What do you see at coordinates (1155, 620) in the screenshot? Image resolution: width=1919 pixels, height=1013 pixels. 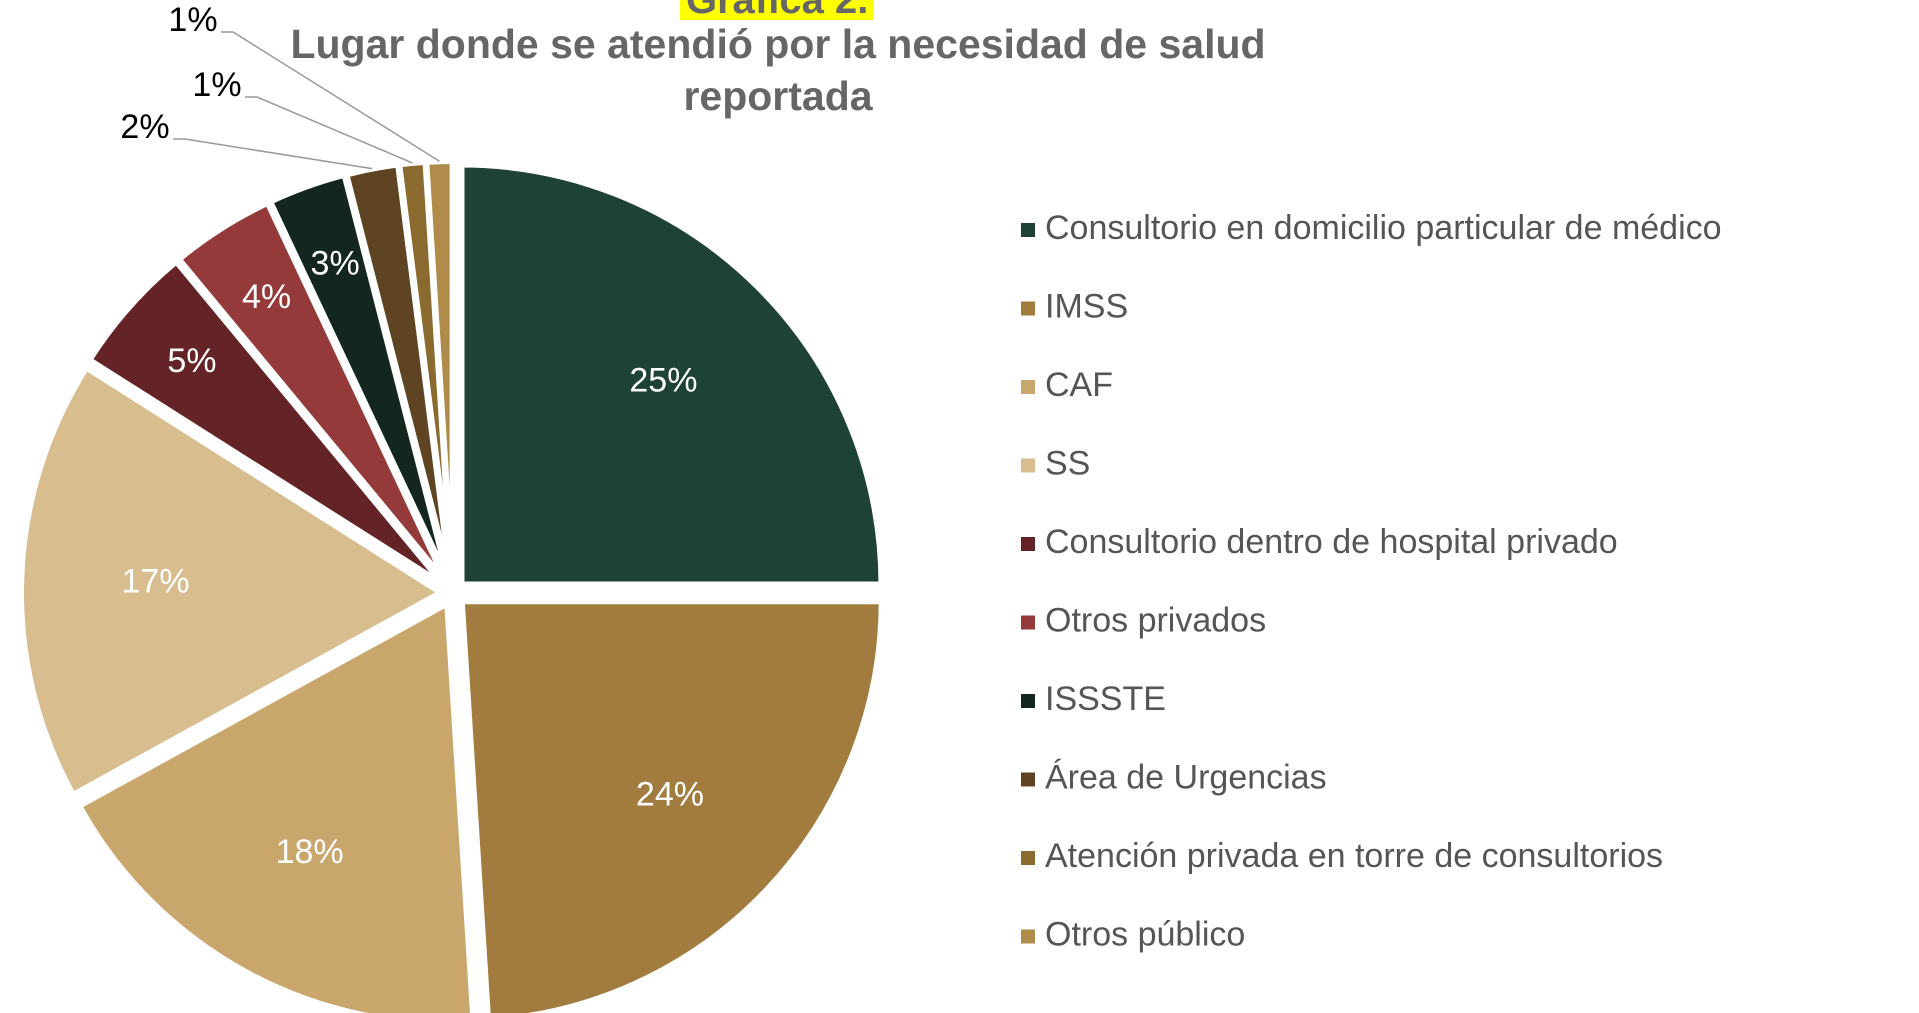 I see `legend-label: Otros privados` at bounding box center [1155, 620].